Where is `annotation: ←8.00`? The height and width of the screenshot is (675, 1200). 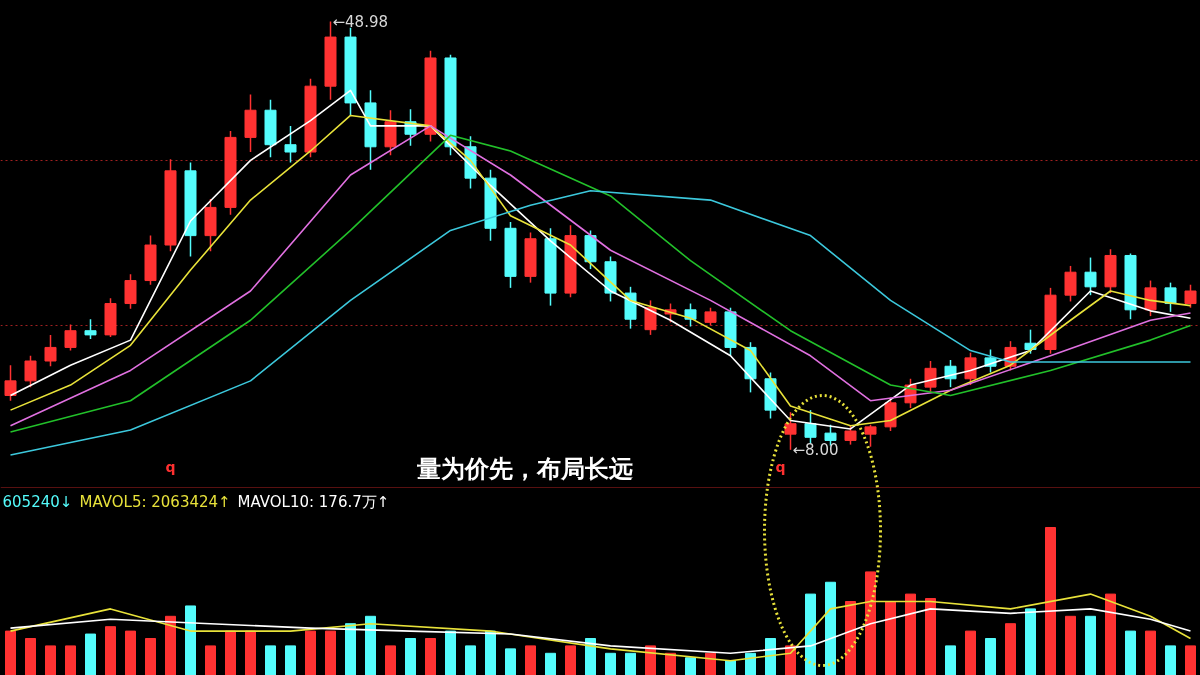 annotation: ←8.00 is located at coordinates (815, 449).